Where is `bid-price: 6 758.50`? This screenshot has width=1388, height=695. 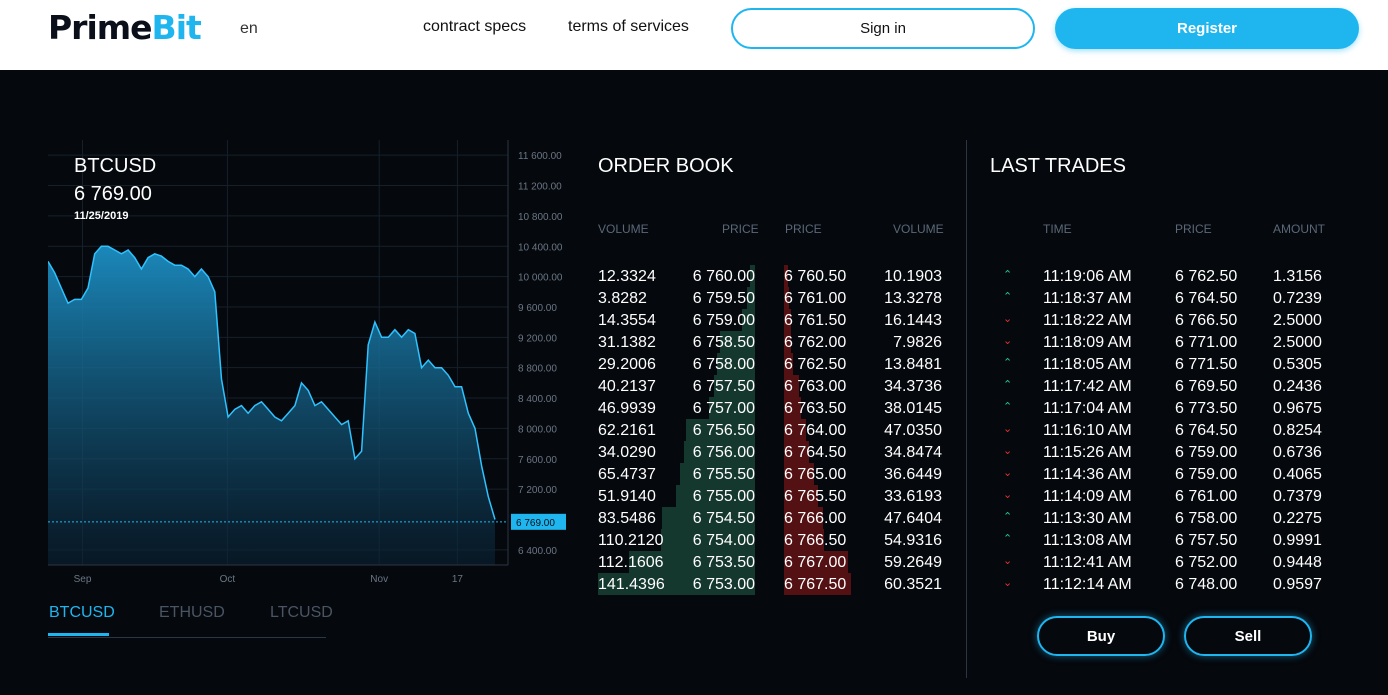
bid-price: 6 758.50 is located at coordinates (723, 342).